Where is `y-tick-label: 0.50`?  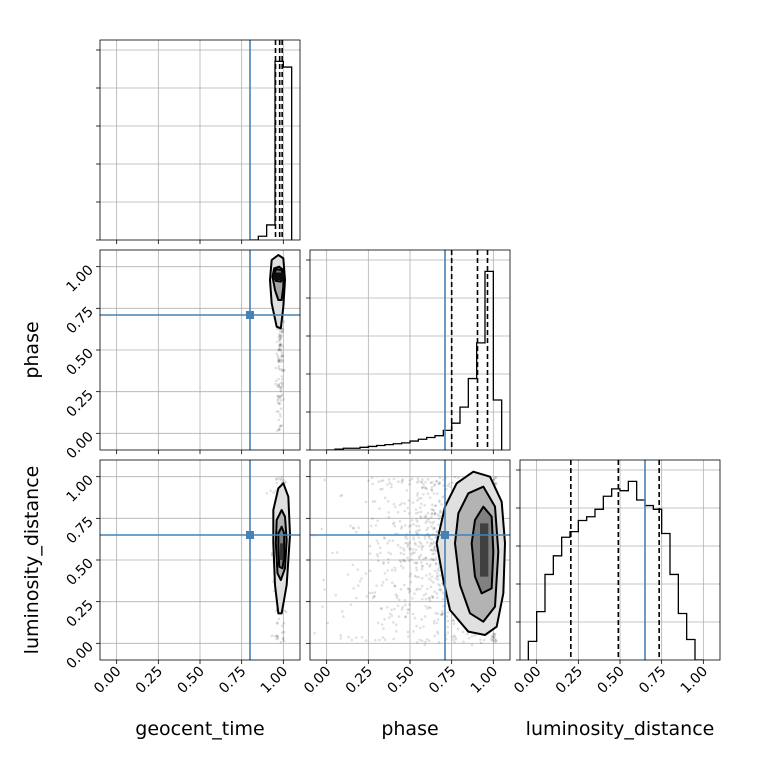 y-tick-label: 0.50 is located at coordinates (79, 362).